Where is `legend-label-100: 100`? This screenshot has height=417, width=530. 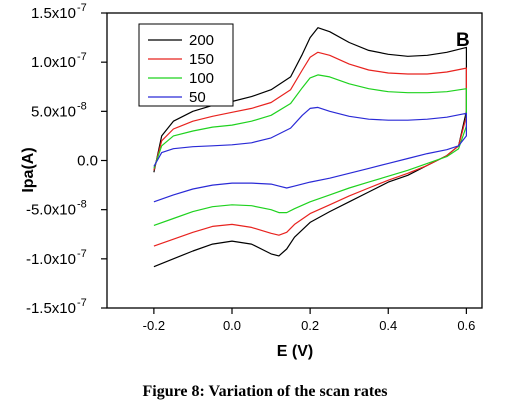
legend-label-100: 100 is located at coordinates (201, 78).